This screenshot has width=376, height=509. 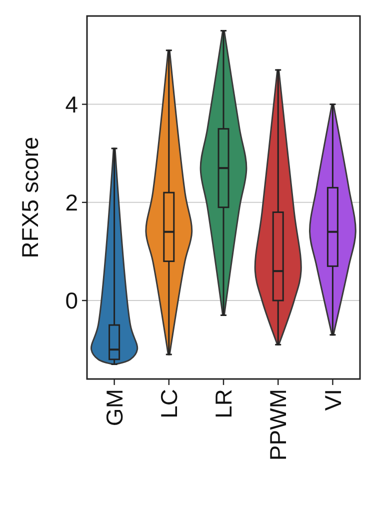 What do you see at coordinates (71, 104) in the screenshot?
I see `y-tick-label: 4` at bounding box center [71, 104].